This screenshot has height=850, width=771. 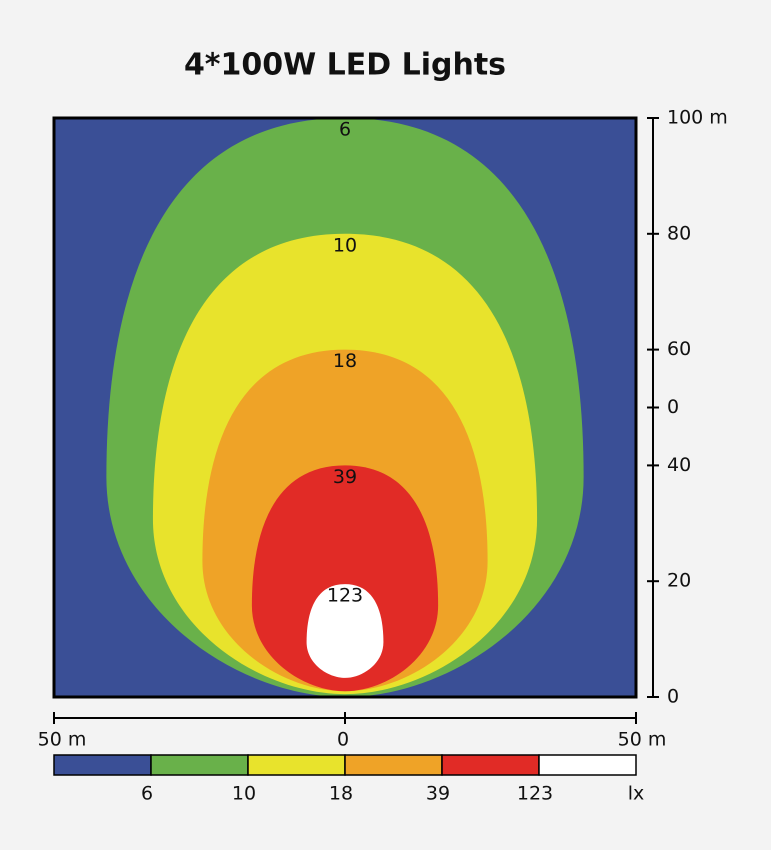 I want to click on legend-label: 18, so click(x=341, y=794).